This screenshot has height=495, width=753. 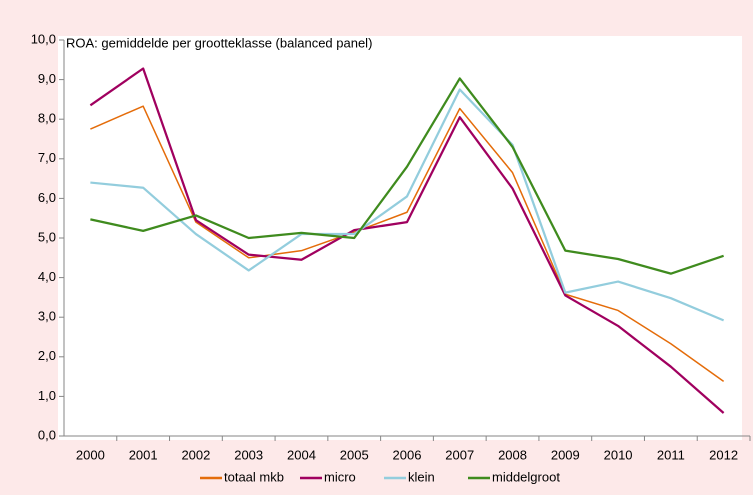 I want to click on y-tick-label: 3,0, so click(x=47, y=316).